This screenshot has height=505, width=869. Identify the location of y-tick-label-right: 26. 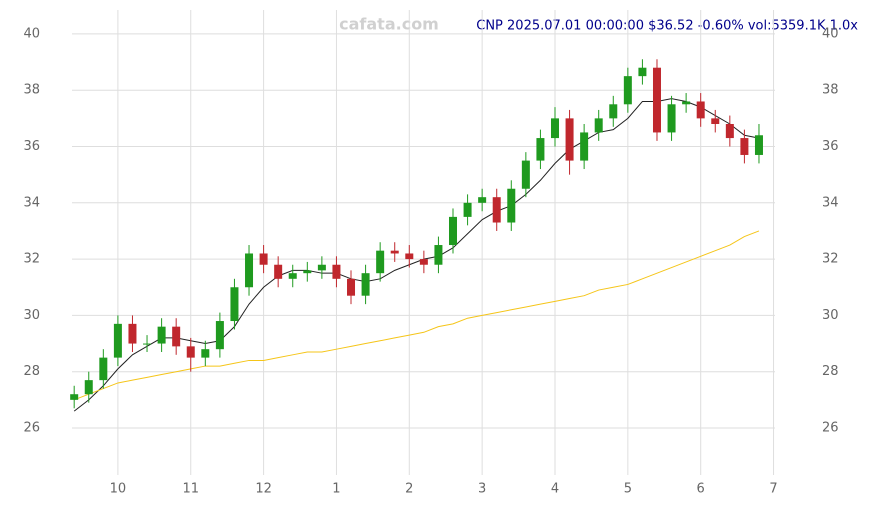
(830, 427).